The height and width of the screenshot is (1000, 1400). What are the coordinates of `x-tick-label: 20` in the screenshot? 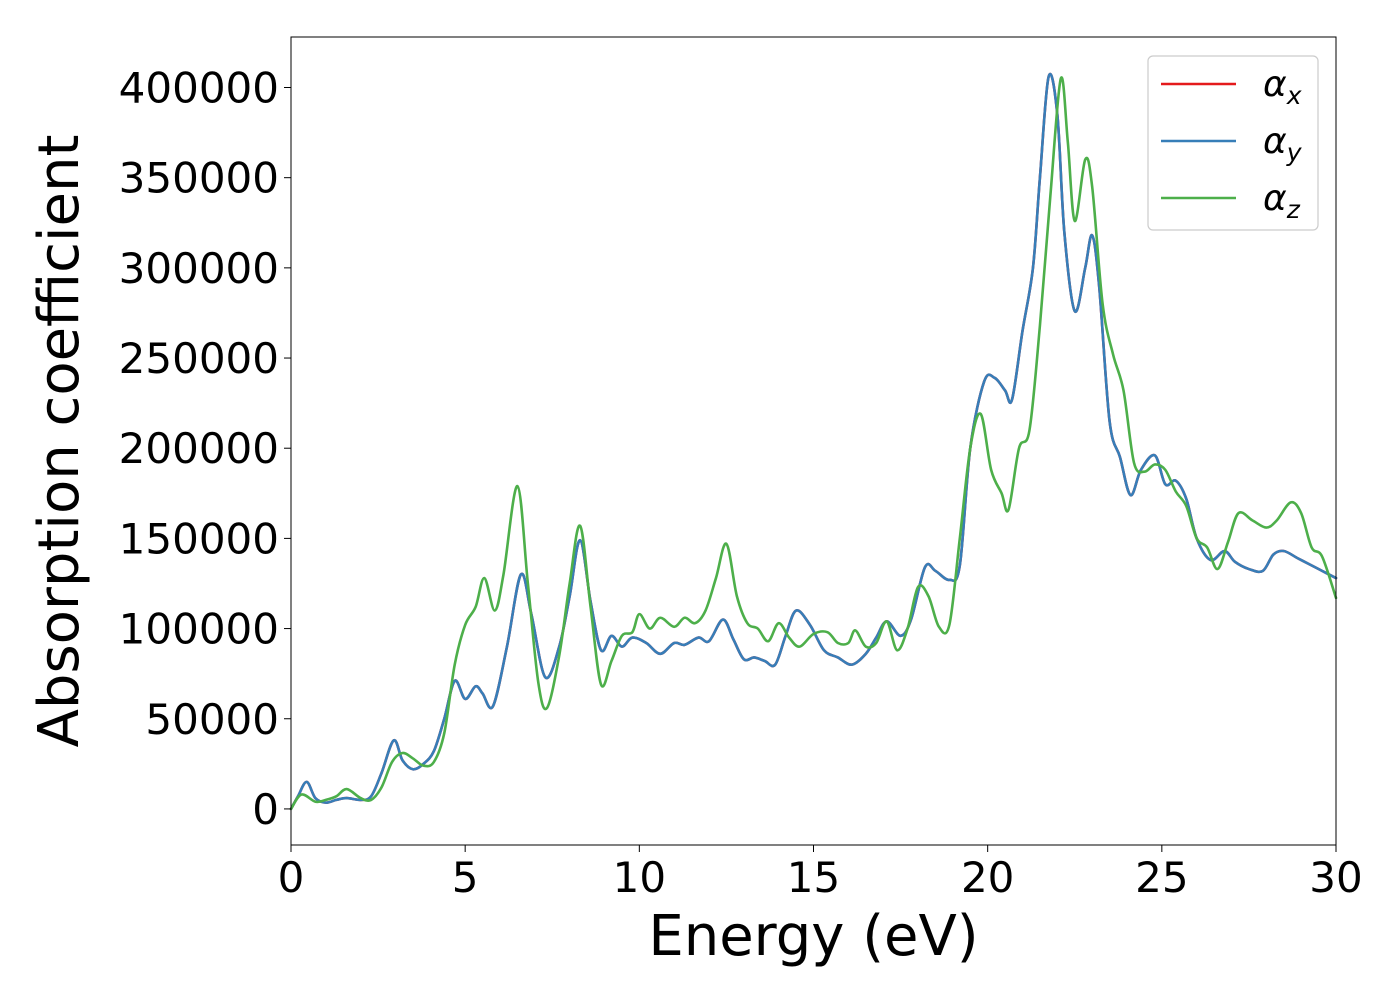 It's located at (987, 877).